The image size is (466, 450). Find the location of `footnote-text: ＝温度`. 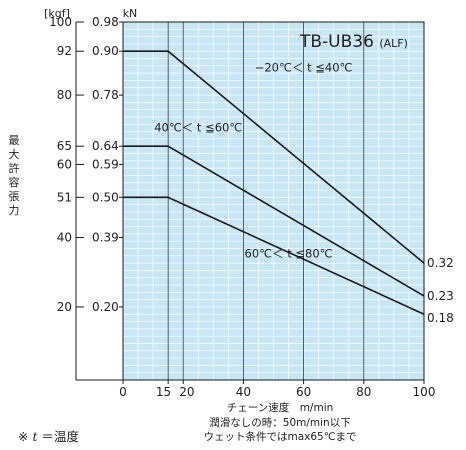

footnote-text: ＝温度 is located at coordinates (58, 436).